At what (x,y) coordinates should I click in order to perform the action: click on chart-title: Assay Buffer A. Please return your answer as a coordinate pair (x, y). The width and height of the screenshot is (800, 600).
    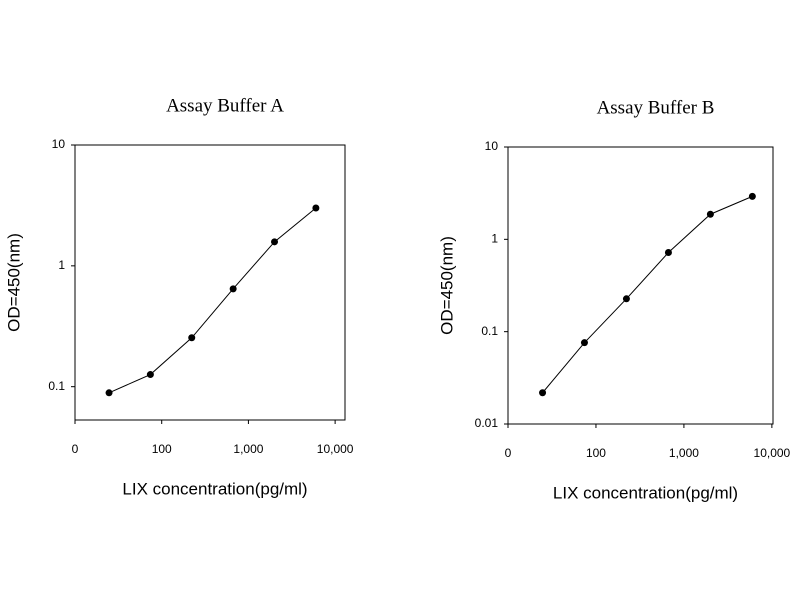
    Looking at the image, I should click on (225, 105).